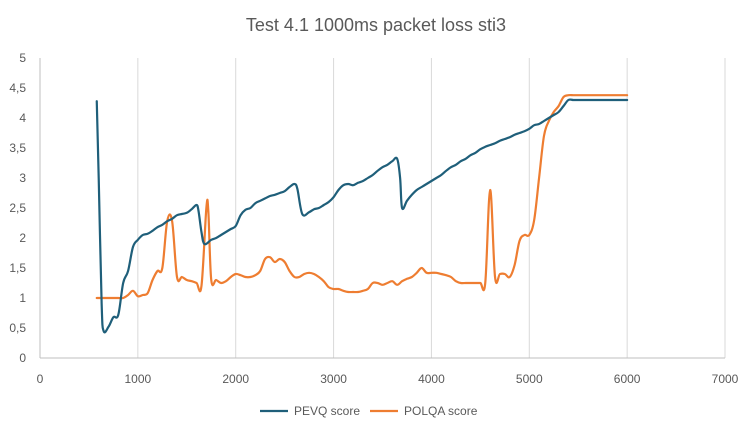 This screenshot has width=752, height=435. I want to click on x-tick-label: 2000, so click(235, 379).